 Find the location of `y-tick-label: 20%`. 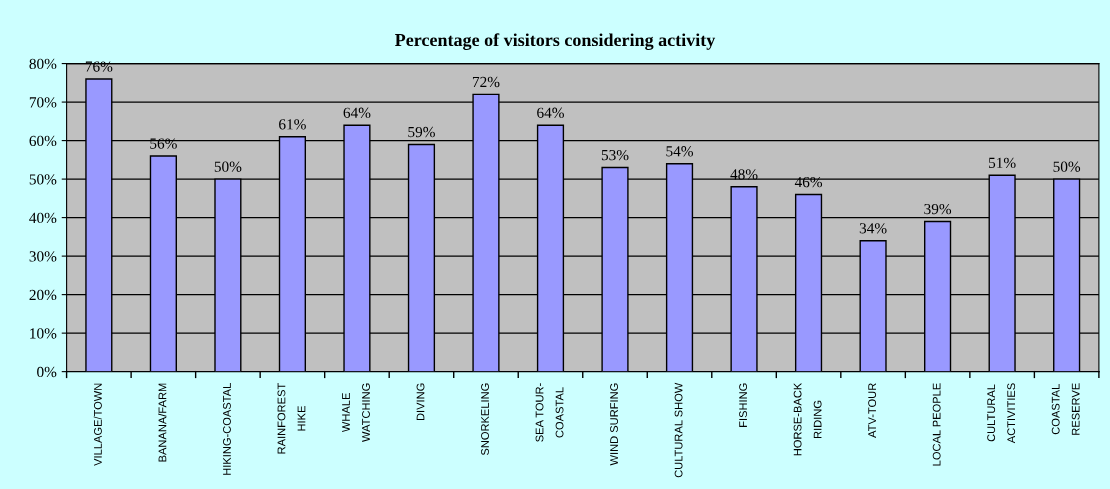

y-tick-label: 20% is located at coordinates (43, 295).